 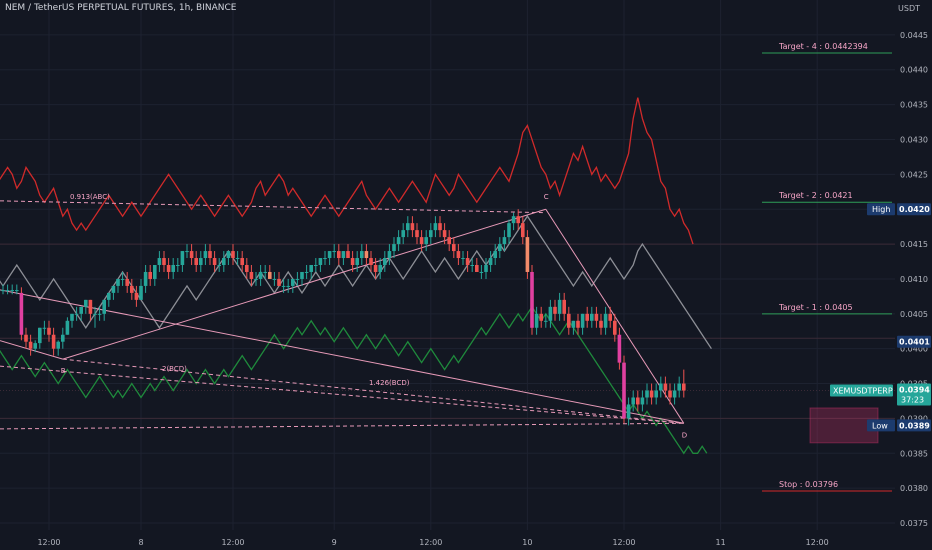 What do you see at coordinates (304, 284) in the screenshot?
I see `pattern-line-bc` at bounding box center [304, 284].